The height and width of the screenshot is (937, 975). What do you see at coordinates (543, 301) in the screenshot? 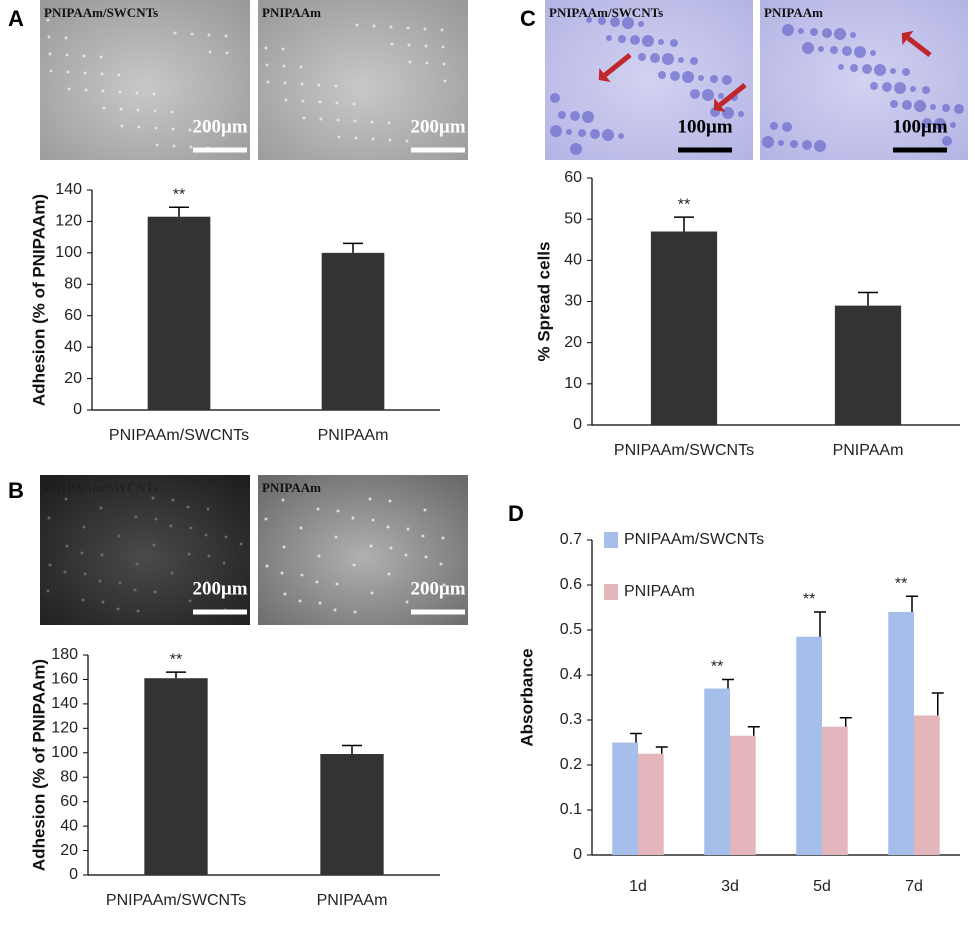
I see `y-axis-label: % Spread cells` at bounding box center [543, 301].